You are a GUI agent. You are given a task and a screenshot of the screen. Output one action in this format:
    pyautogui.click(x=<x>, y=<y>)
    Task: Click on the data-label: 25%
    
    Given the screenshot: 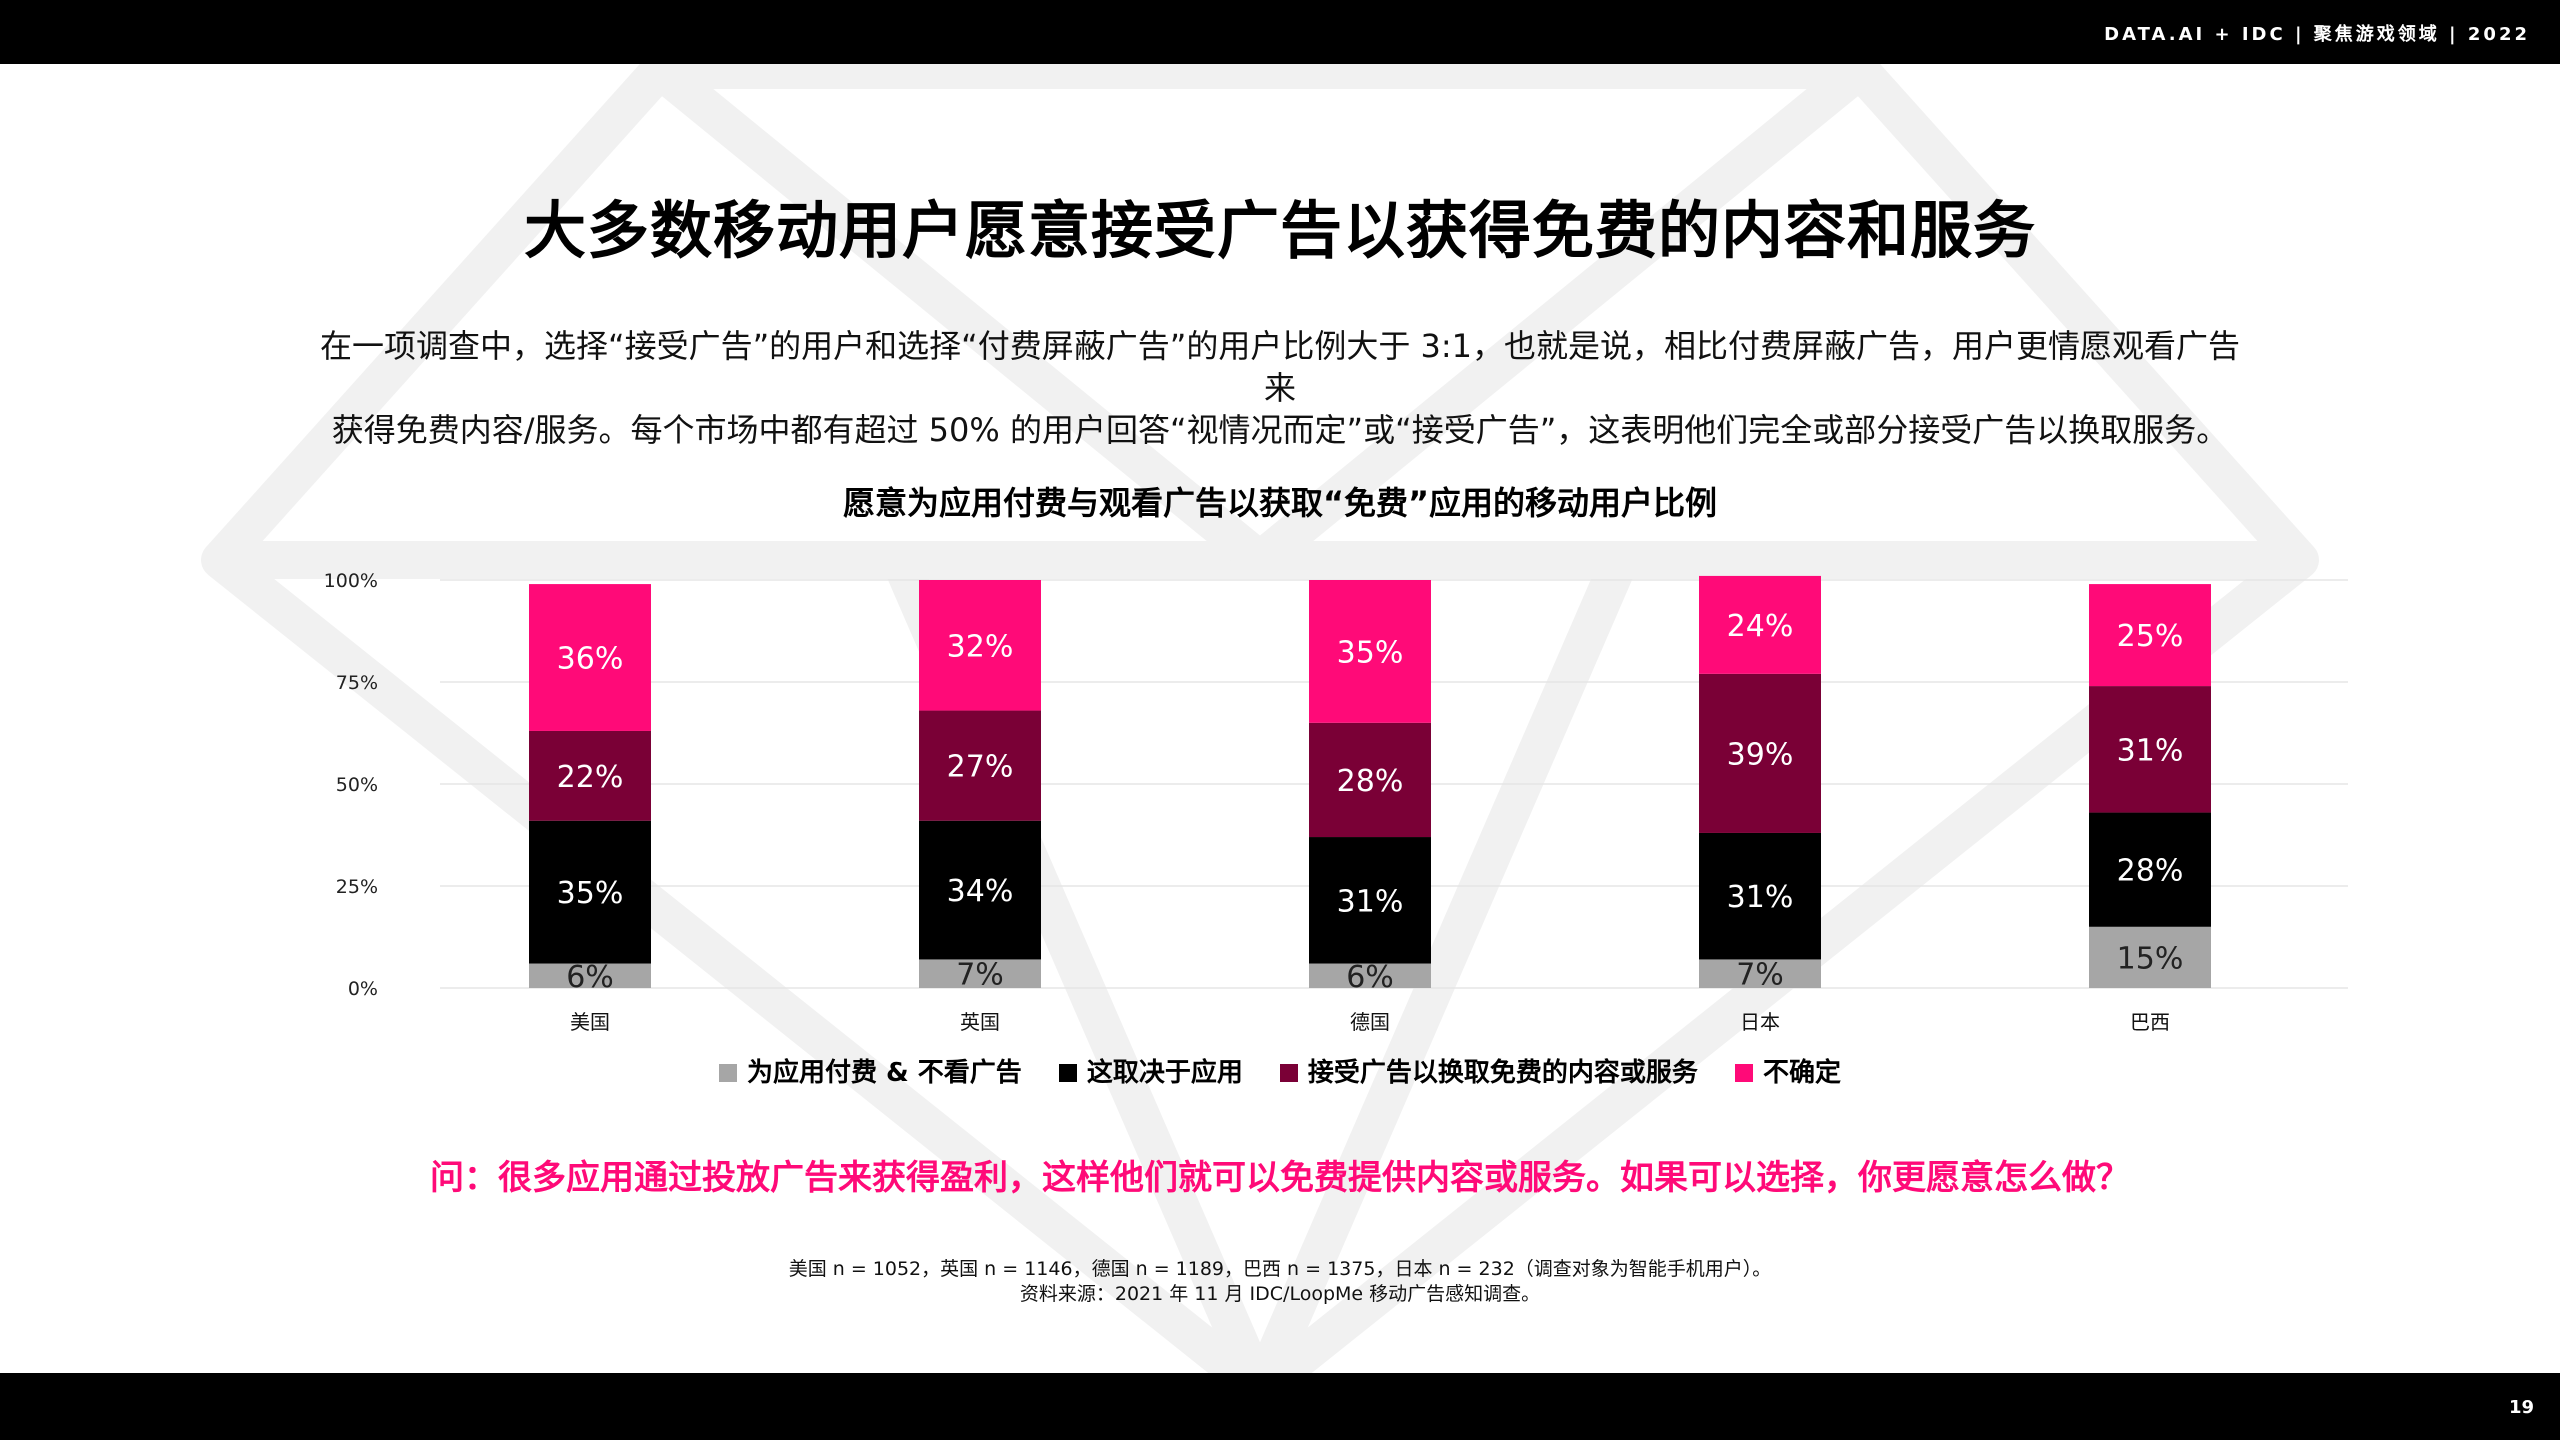 What is the action you would take?
    pyautogui.click(x=2150, y=636)
    